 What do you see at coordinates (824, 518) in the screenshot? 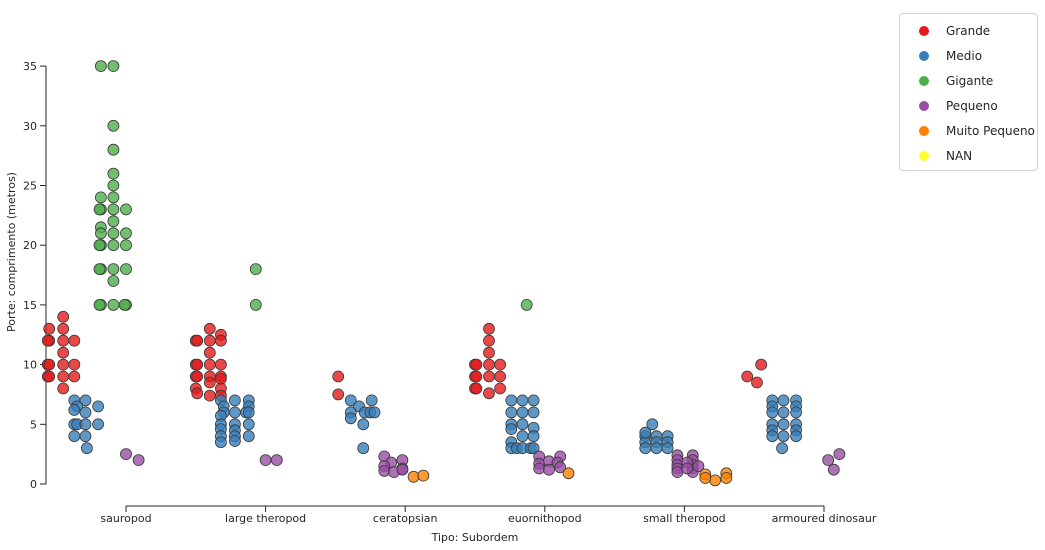
I see `x-tick-label: armoured dinosaur` at bounding box center [824, 518].